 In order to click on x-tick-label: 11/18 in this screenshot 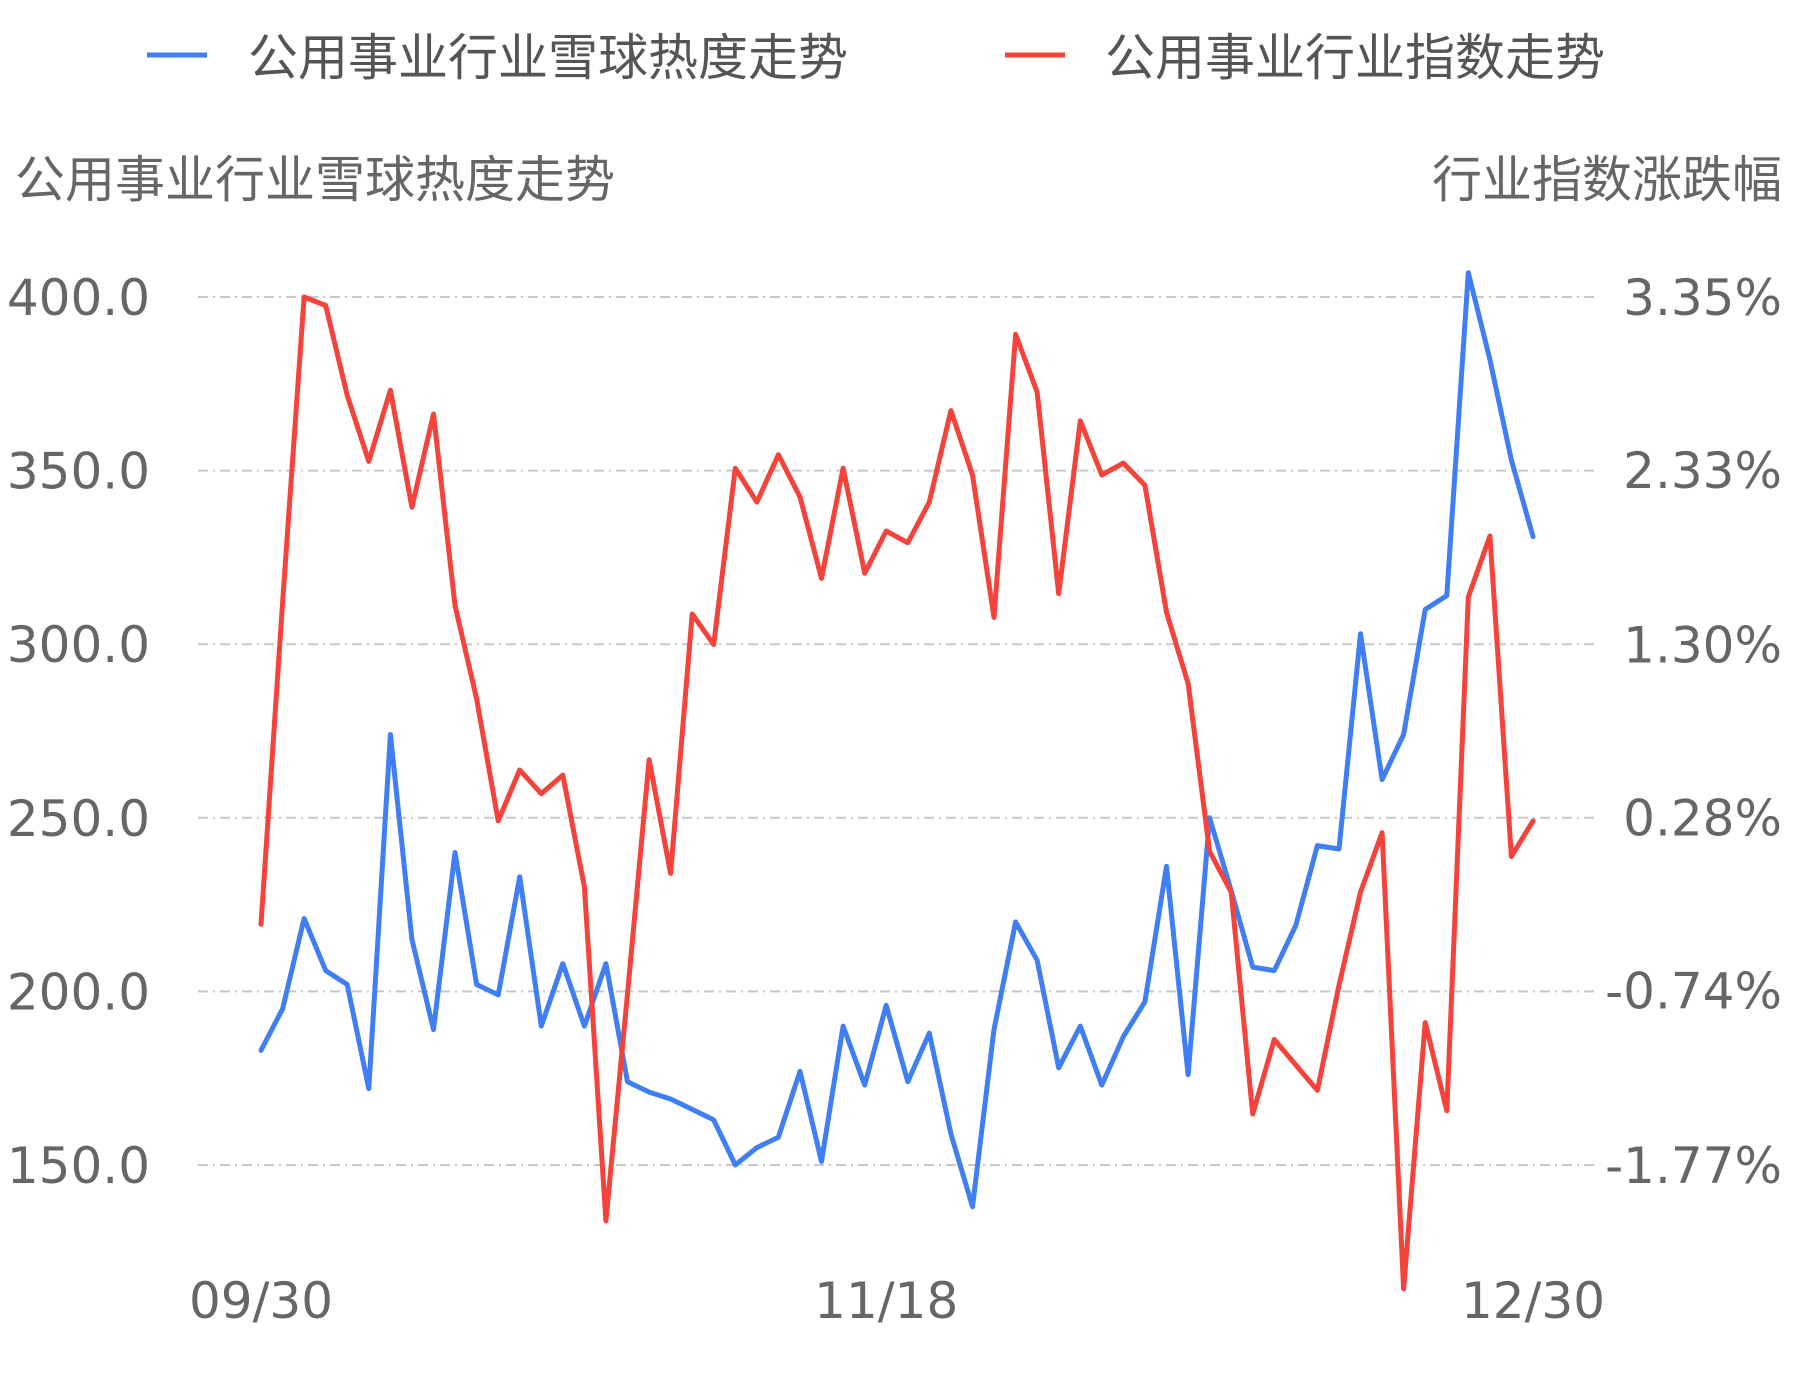, I will do `click(886, 1301)`.